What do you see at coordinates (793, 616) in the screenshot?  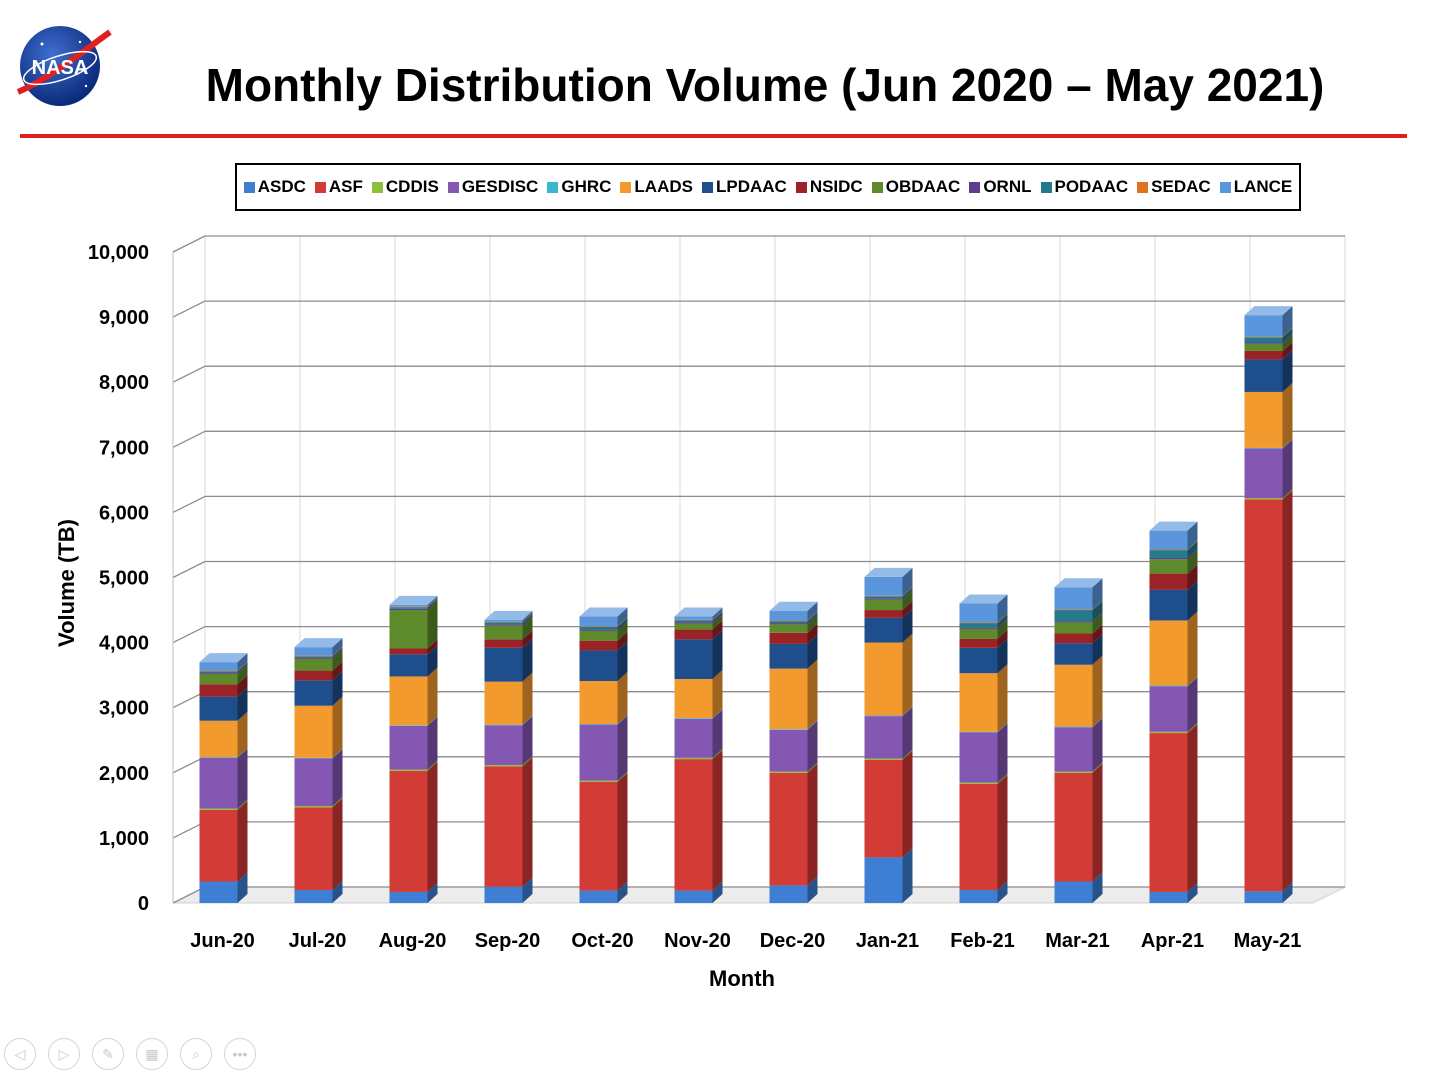 I see `bar-segment-sedac` at bounding box center [793, 616].